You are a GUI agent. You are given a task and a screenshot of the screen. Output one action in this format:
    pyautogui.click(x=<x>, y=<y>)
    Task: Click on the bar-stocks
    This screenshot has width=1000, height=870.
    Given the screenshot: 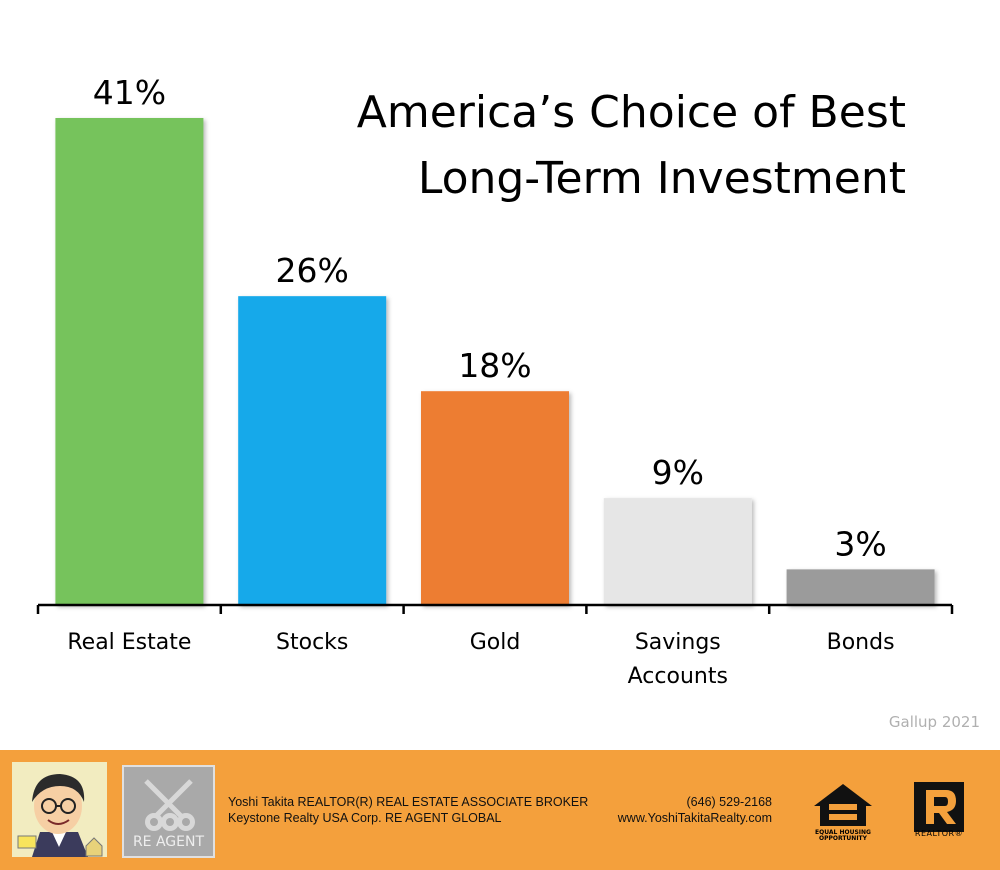 What is the action you would take?
    pyautogui.click(x=312, y=450)
    